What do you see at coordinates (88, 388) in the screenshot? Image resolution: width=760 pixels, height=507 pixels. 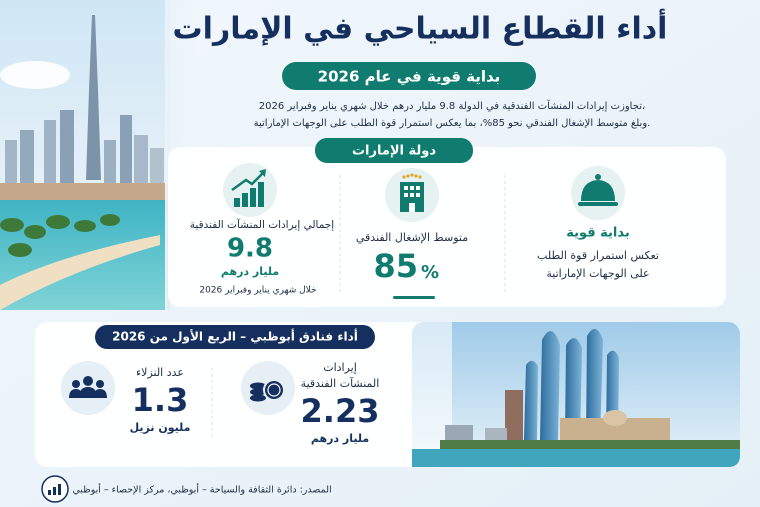 I see `people-icon` at bounding box center [88, 388].